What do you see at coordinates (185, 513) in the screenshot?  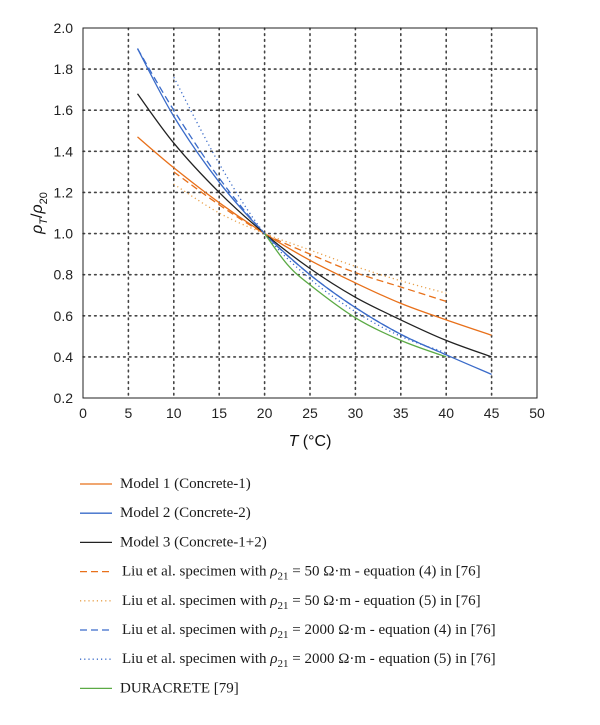 I see `legend-entry-2: Model 2 (Concrete-2)` at bounding box center [185, 513].